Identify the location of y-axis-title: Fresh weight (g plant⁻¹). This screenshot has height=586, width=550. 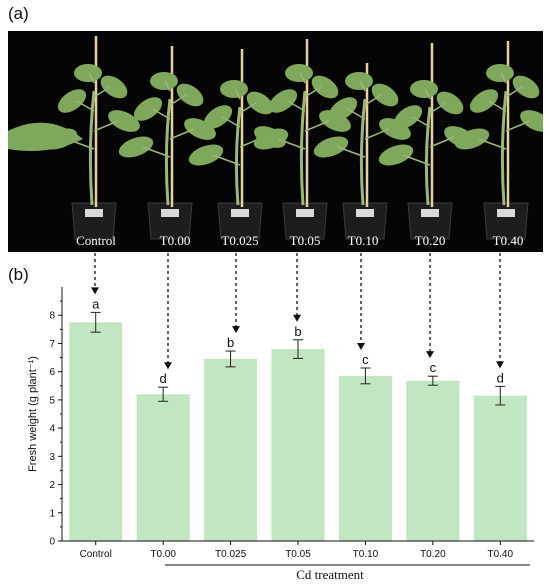
(33, 414).